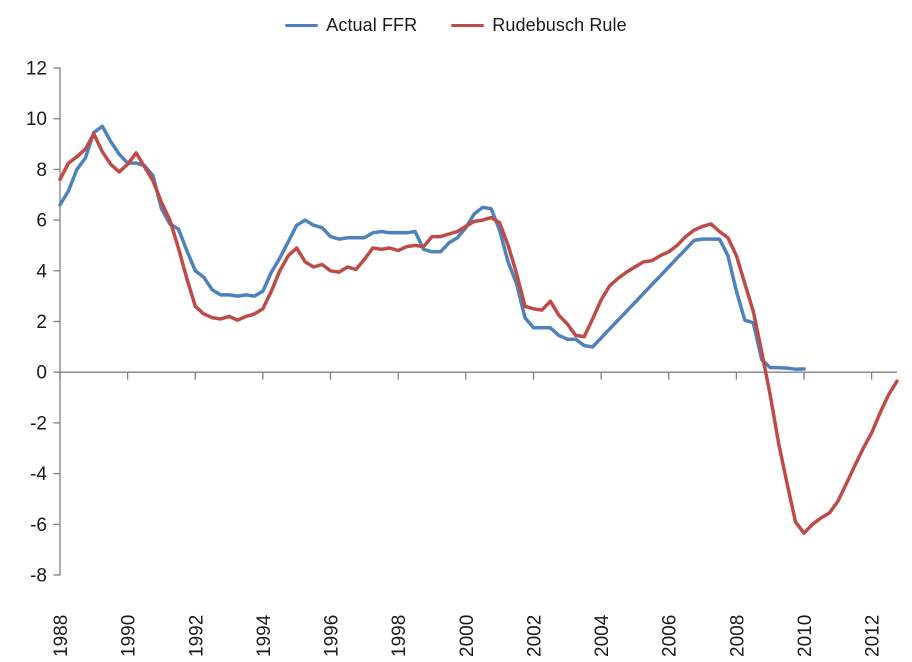 The image size is (912, 662). I want to click on x-axis-tick-label: 1998, so click(399, 636).